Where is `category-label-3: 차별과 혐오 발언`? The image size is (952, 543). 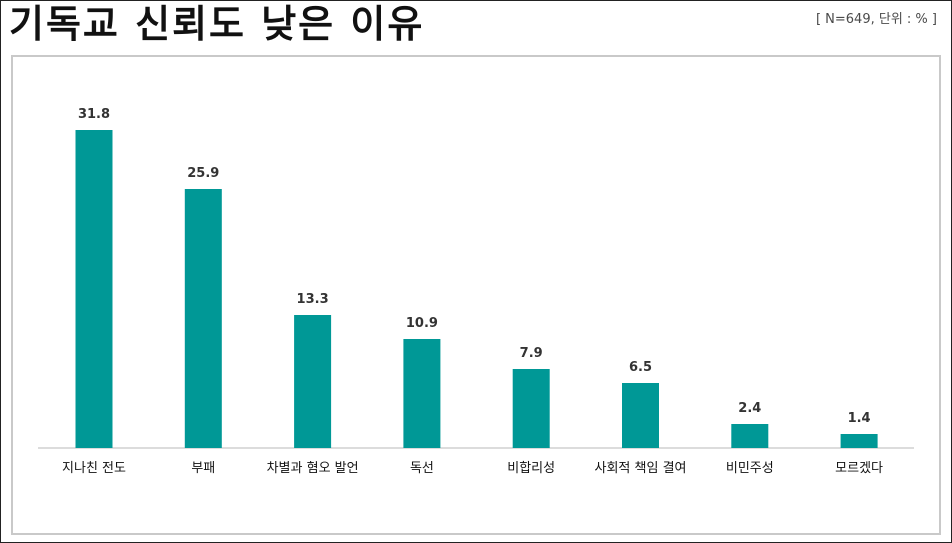 category-label-3: 차별과 혐오 발언 is located at coordinates (313, 468).